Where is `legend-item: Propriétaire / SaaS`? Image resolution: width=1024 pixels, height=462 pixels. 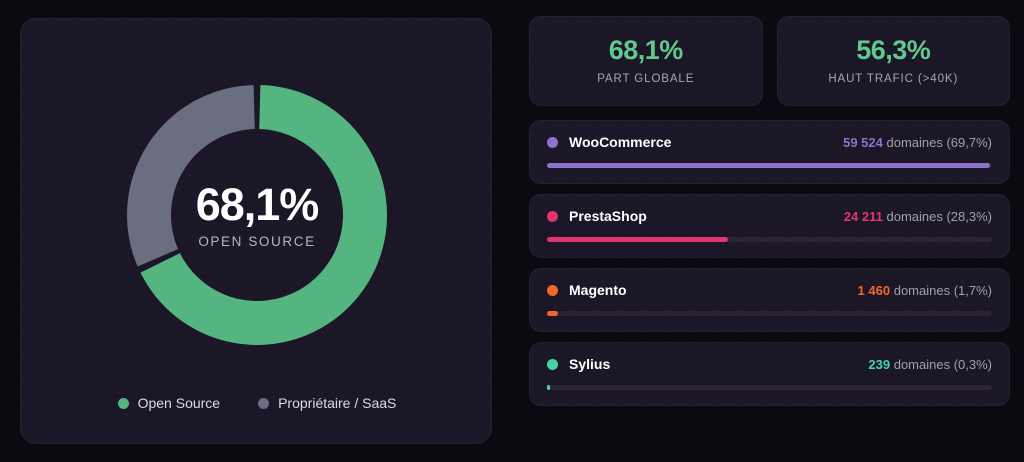
legend-item: Propriétaire / SaaS is located at coordinates (327, 403).